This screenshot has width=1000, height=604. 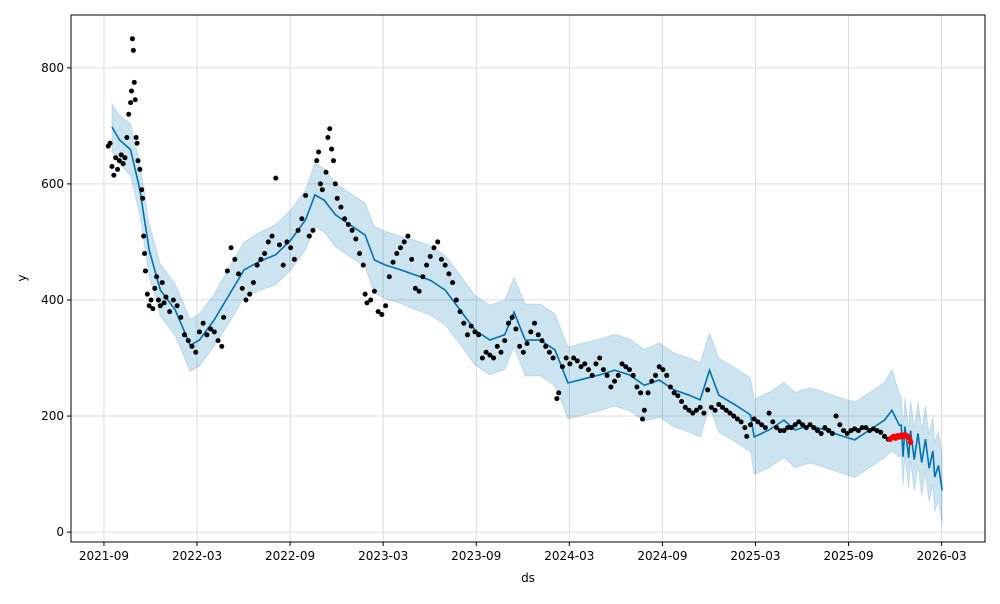 What do you see at coordinates (569, 556) in the screenshot?
I see `x-tick-label: 2024-03` at bounding box center [569, 556].